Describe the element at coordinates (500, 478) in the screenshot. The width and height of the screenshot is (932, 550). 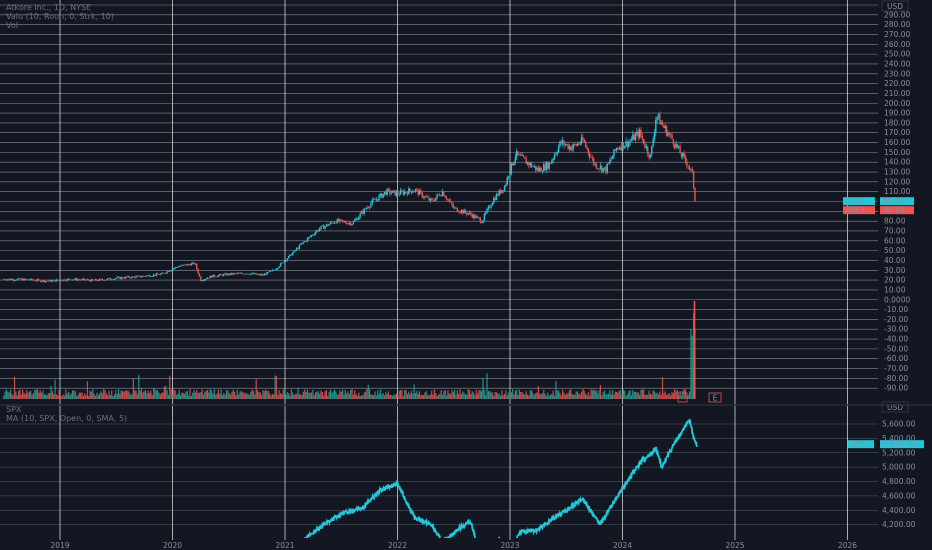
I see `spx-line` at that location.